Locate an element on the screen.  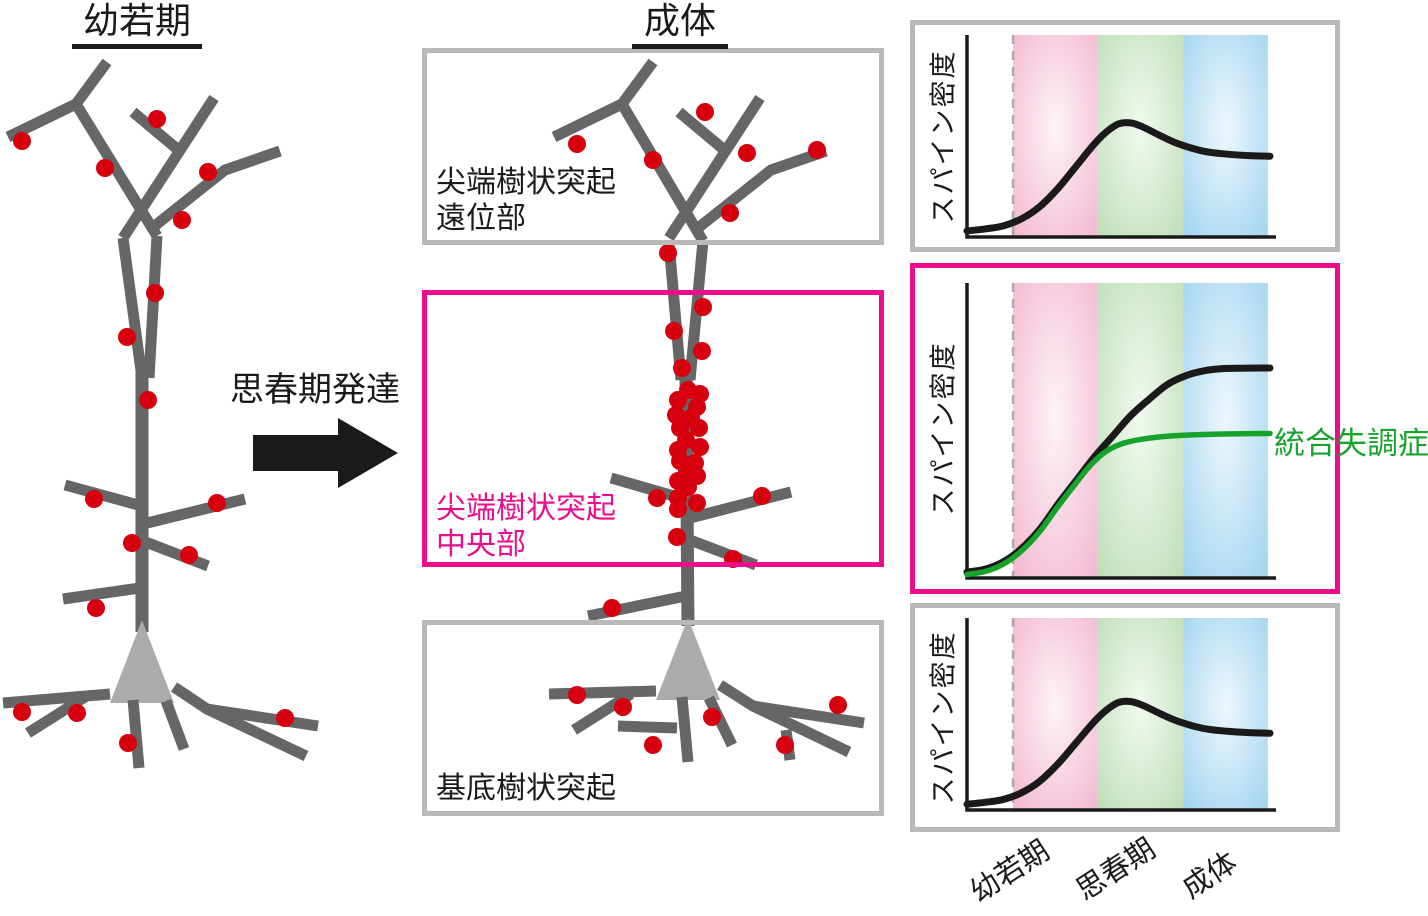
x-stage-label-adult: 成体 is located at coordinates (1210, 875).